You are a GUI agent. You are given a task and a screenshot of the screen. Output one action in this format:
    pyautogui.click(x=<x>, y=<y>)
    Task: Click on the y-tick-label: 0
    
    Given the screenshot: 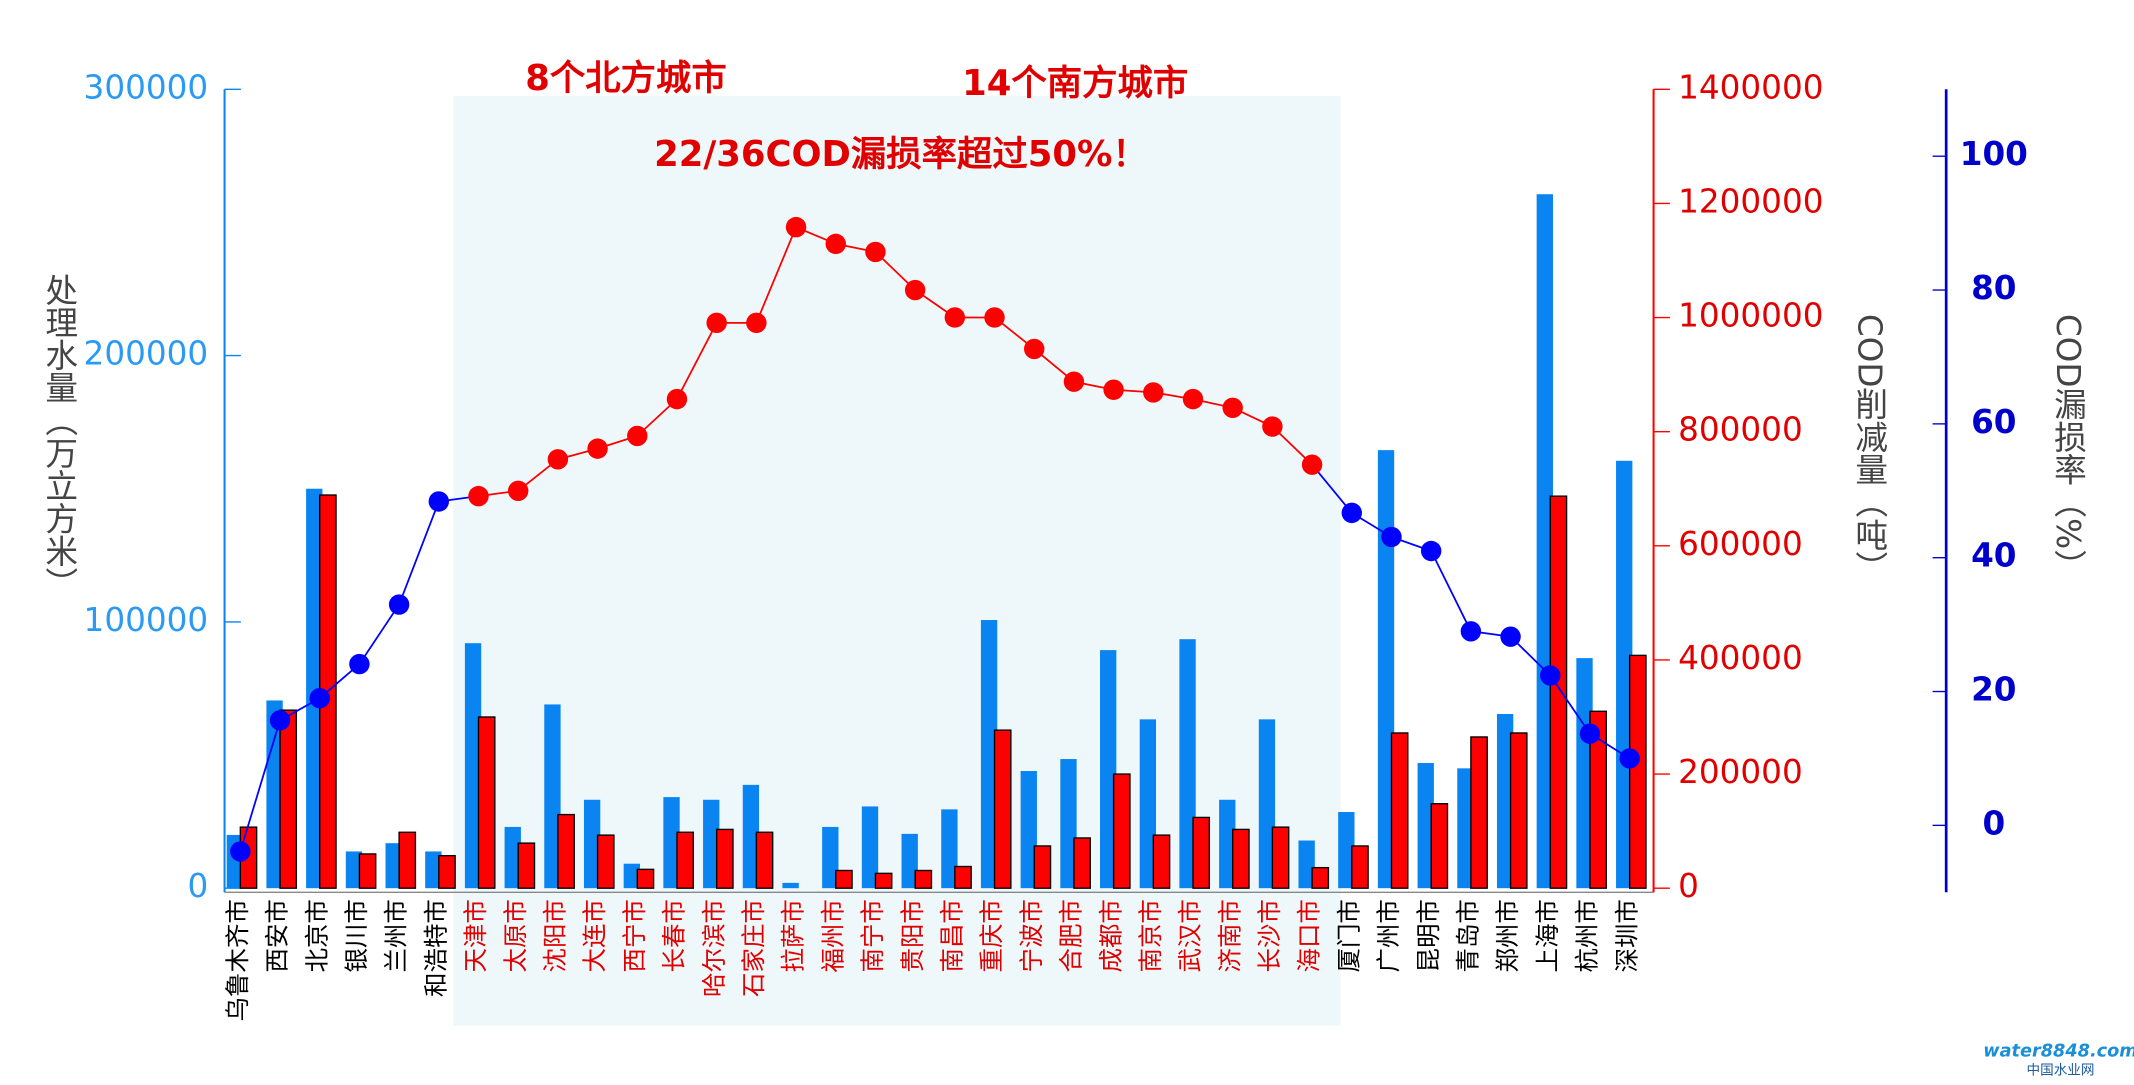 What is the action you would take?
    pyautogui.click(x=197, y=886)
    